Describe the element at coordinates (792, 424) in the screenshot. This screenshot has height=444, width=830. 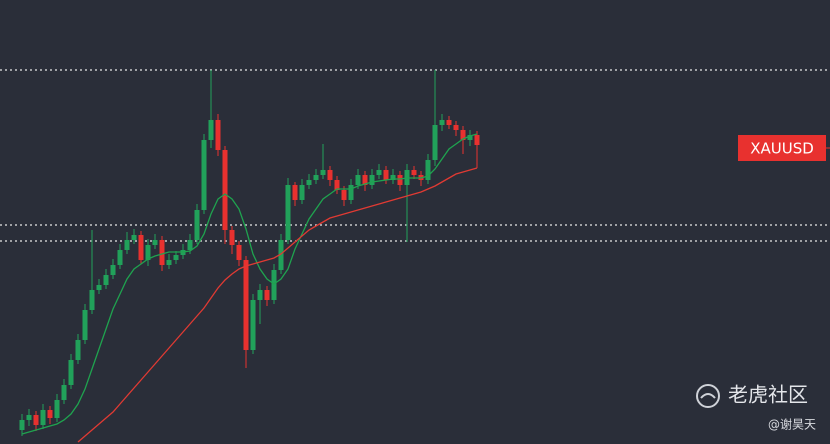
I see `author: @谢昊天` at that location.